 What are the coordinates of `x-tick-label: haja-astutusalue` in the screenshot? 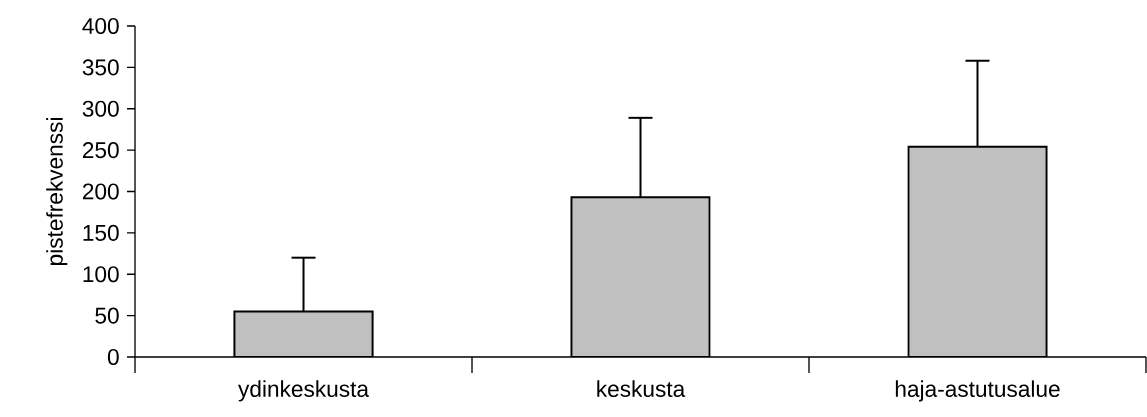 It's located at (977, 391).